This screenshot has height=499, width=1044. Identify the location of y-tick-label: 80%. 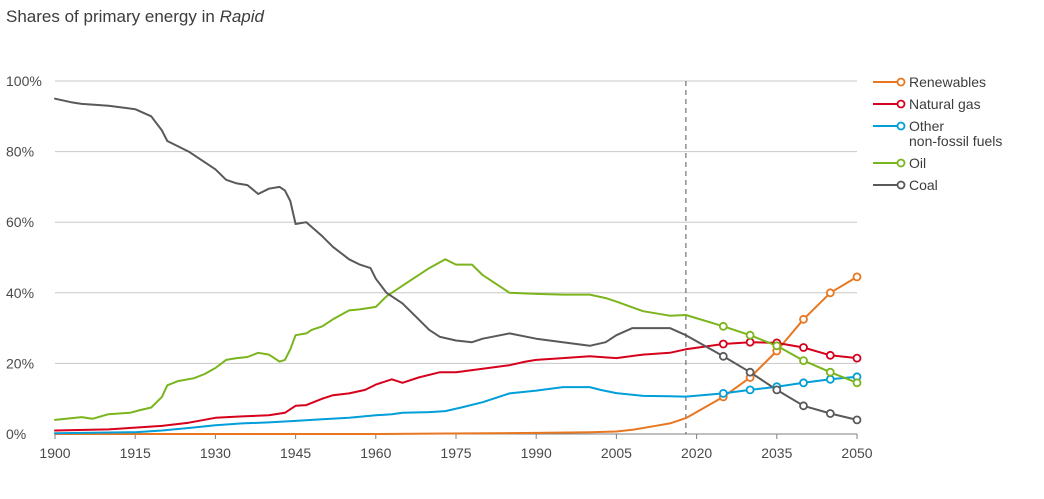
(20, 152).